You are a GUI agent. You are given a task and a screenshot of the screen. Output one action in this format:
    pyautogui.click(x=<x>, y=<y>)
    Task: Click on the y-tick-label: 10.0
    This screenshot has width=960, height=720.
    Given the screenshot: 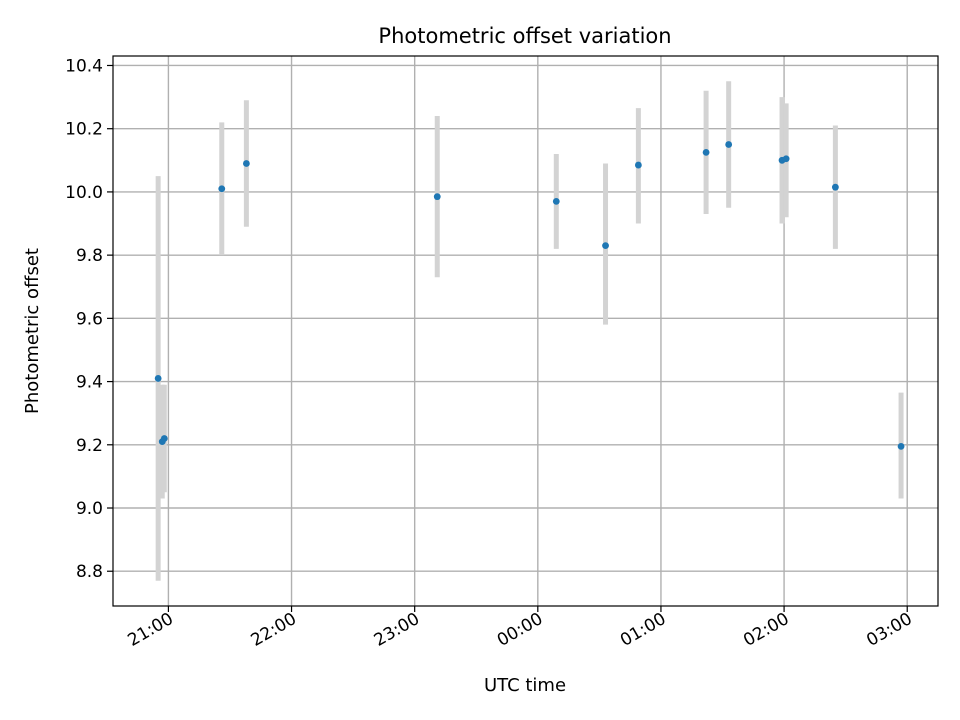 What is the action you would take?
    pyautogui.click(x=84, y=193)
    